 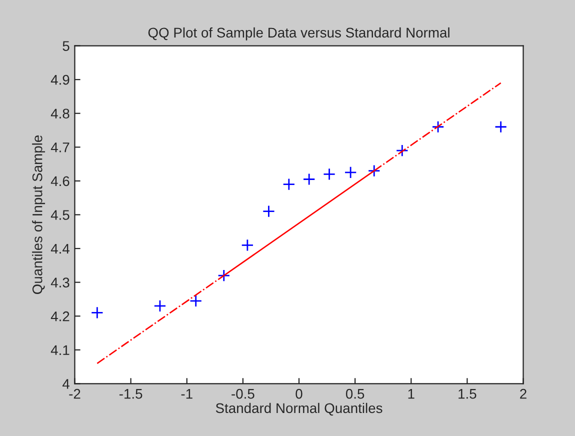 I want to click on y-tick-label: 4.6, so click(x=60, y=181).